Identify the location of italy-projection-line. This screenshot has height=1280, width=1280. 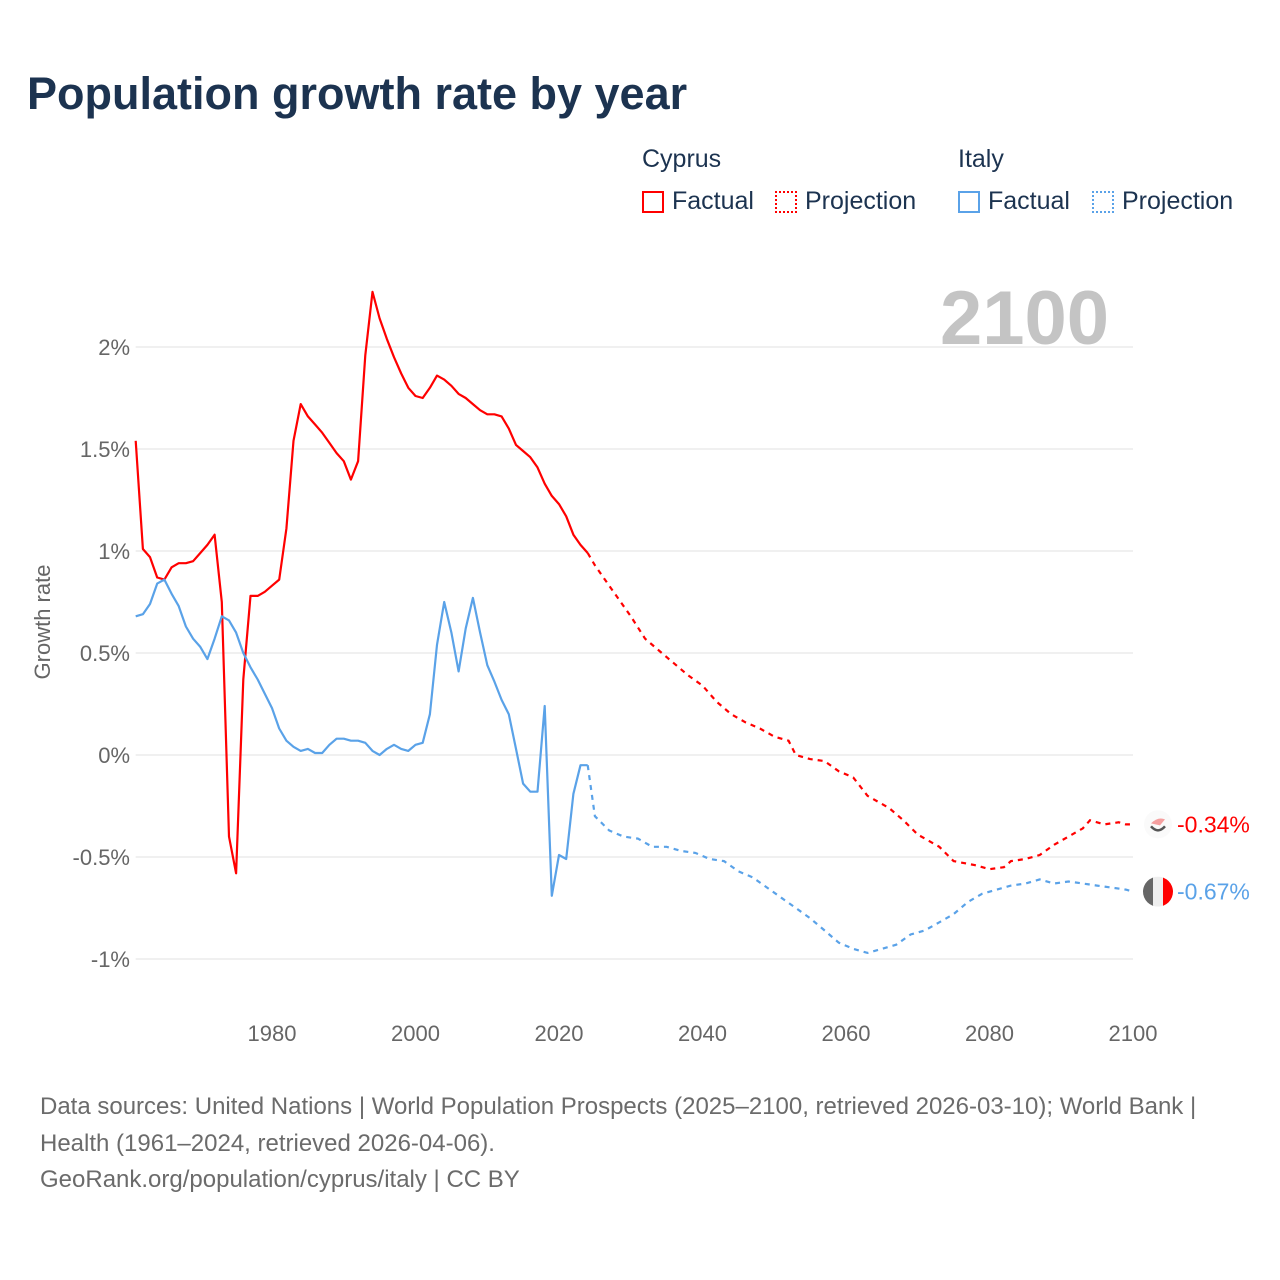
(860, 860).